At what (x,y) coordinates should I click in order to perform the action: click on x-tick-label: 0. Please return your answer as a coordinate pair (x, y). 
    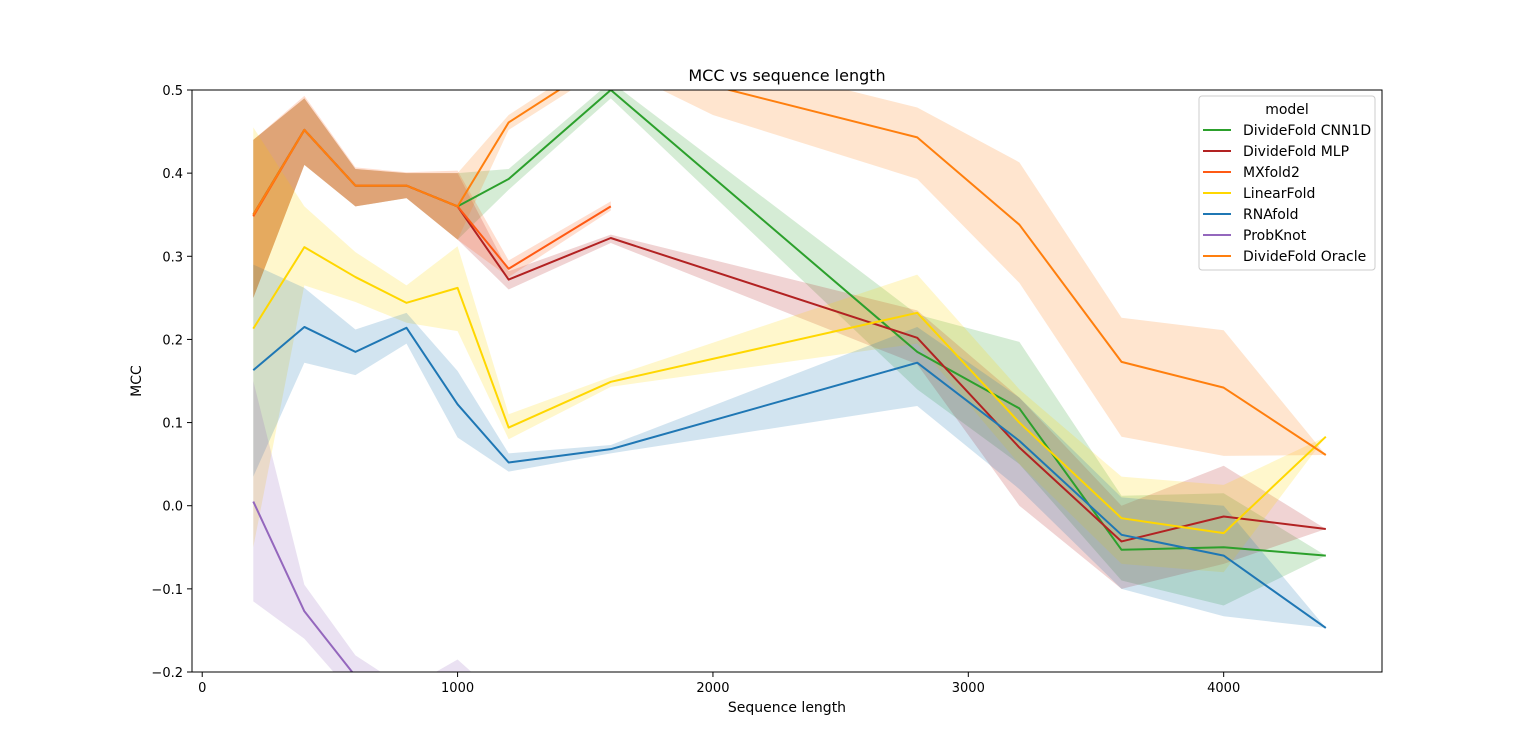
    Looking at the image, I should click on (202, 688).